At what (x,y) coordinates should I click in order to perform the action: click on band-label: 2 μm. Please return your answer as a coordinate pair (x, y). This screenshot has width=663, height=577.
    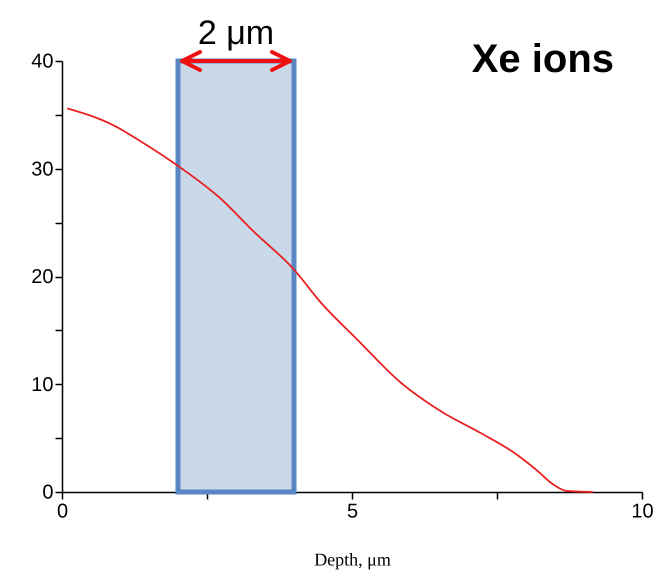
    Looking at the image, I should click on (236, 33).